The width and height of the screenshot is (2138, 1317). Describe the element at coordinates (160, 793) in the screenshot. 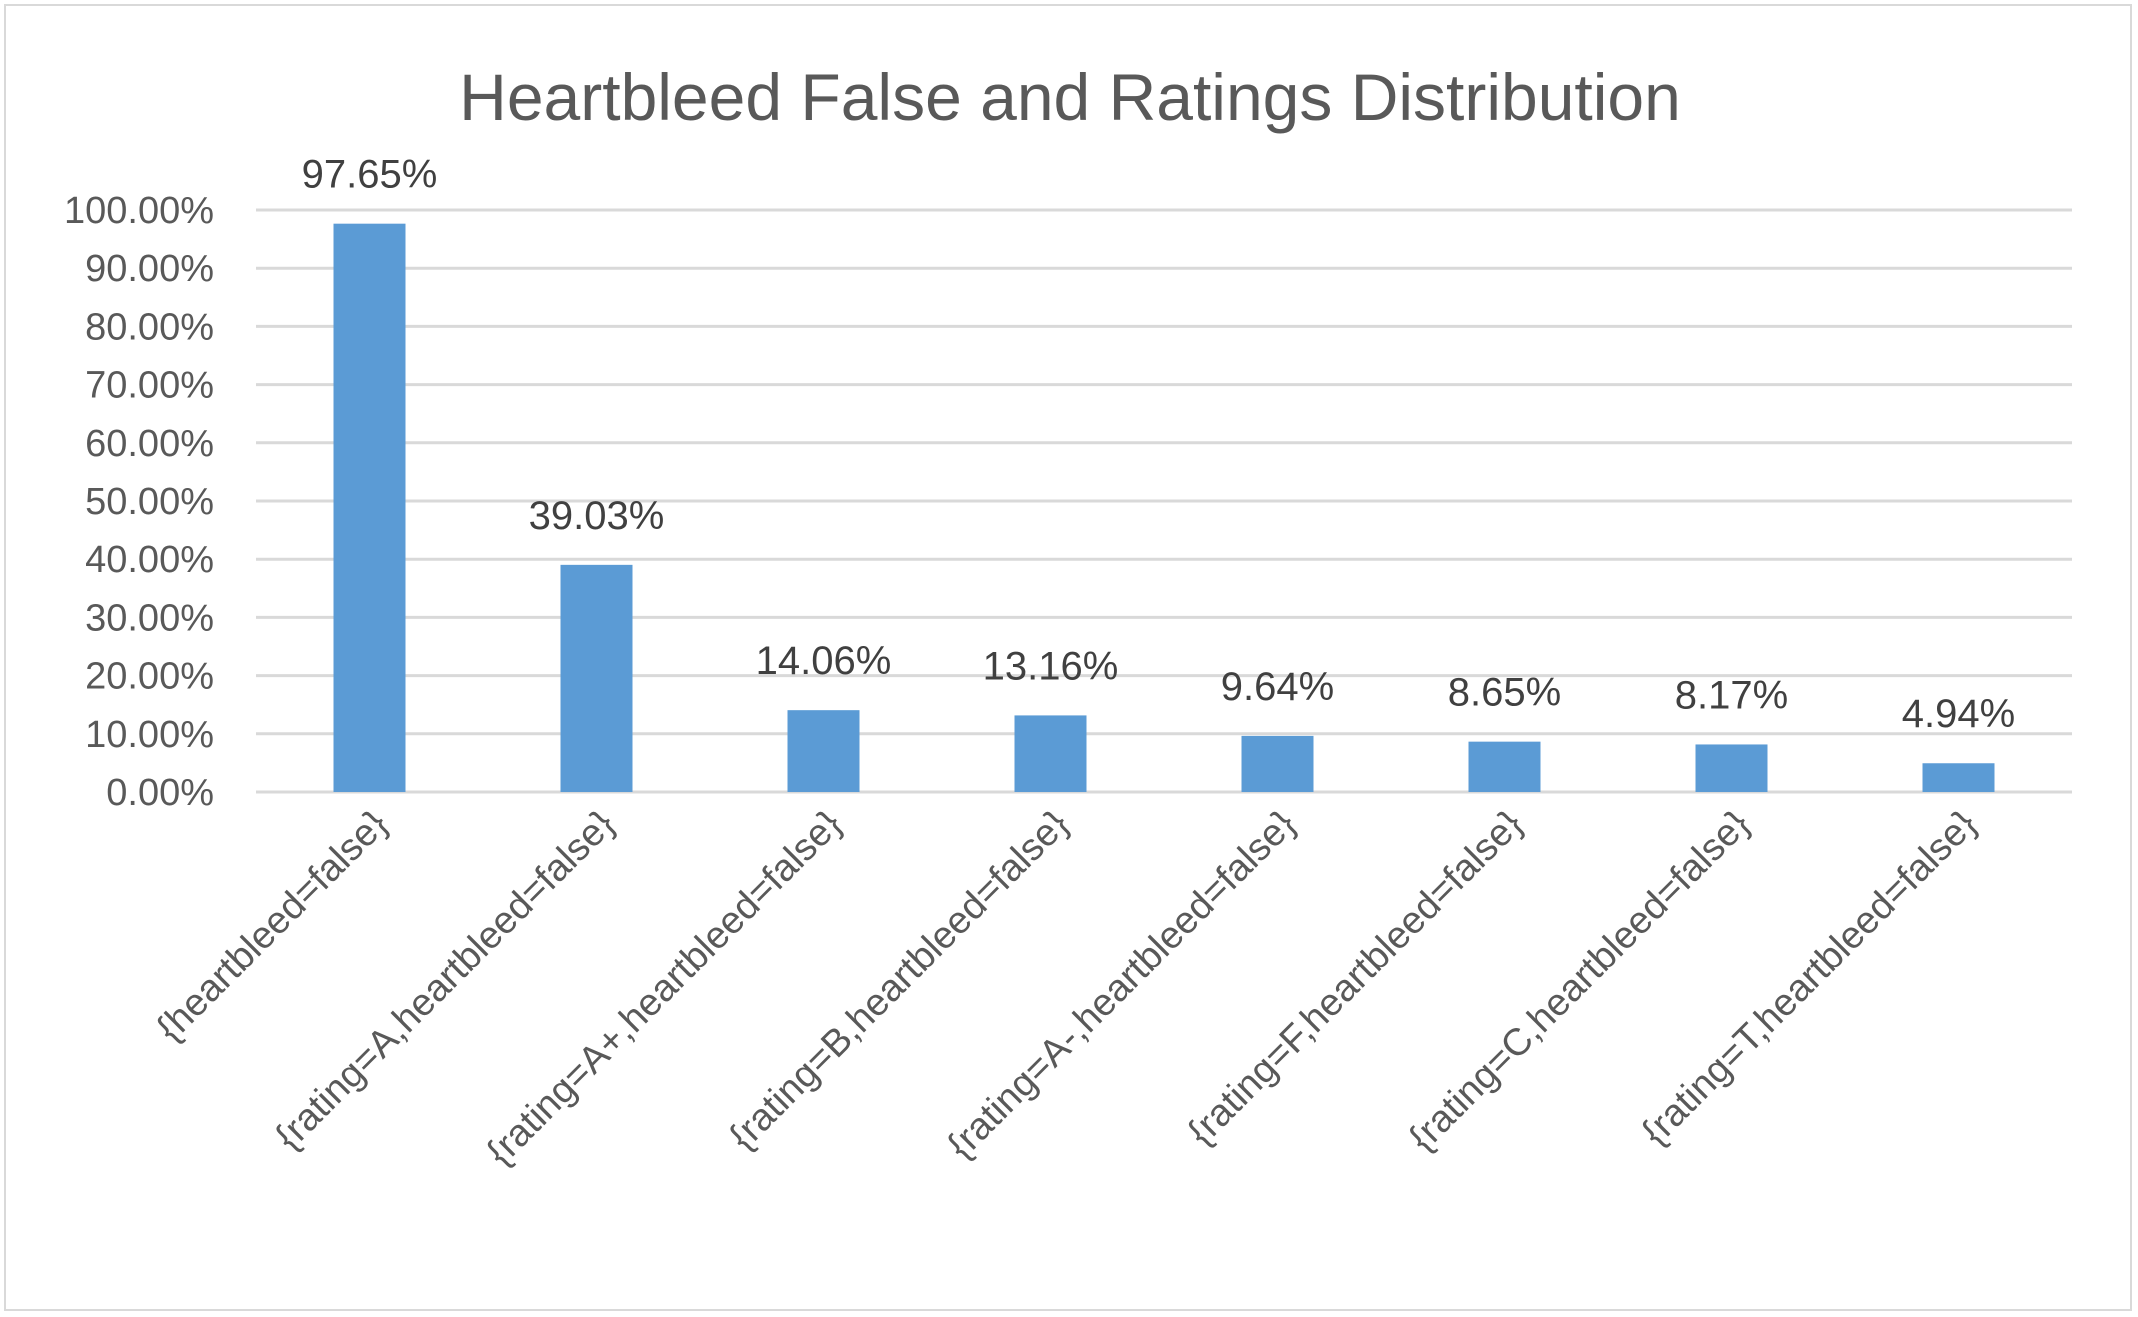

I see `y-tick-label: 0.00%` at that location.